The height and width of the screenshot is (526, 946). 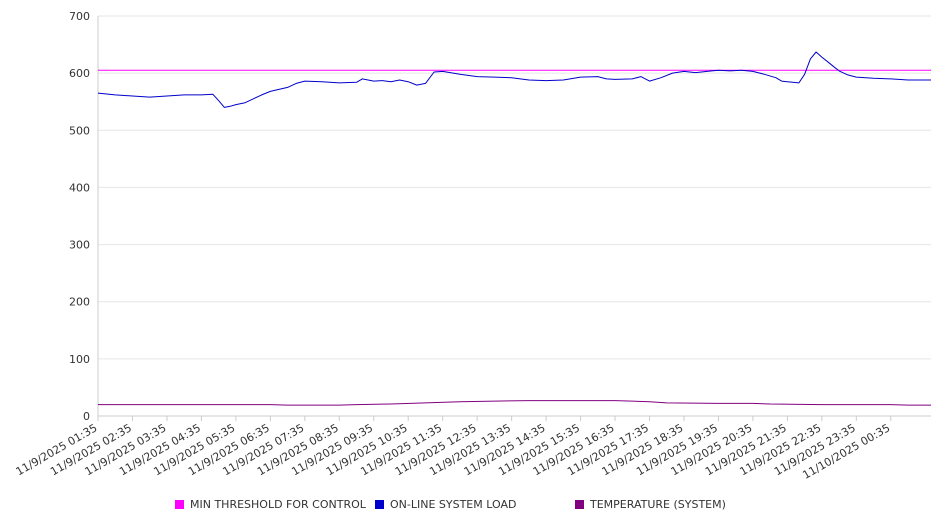 I want to click on y-tick-label: 100, so click(x=79, y=359).